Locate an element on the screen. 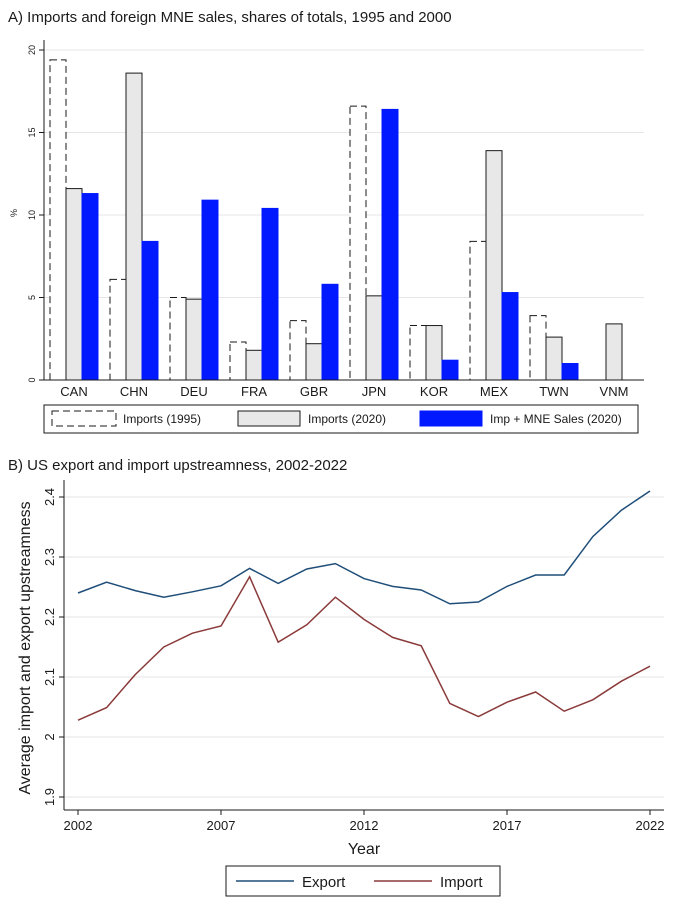  legend-label-export: Export is located at coordinates (324, 882).